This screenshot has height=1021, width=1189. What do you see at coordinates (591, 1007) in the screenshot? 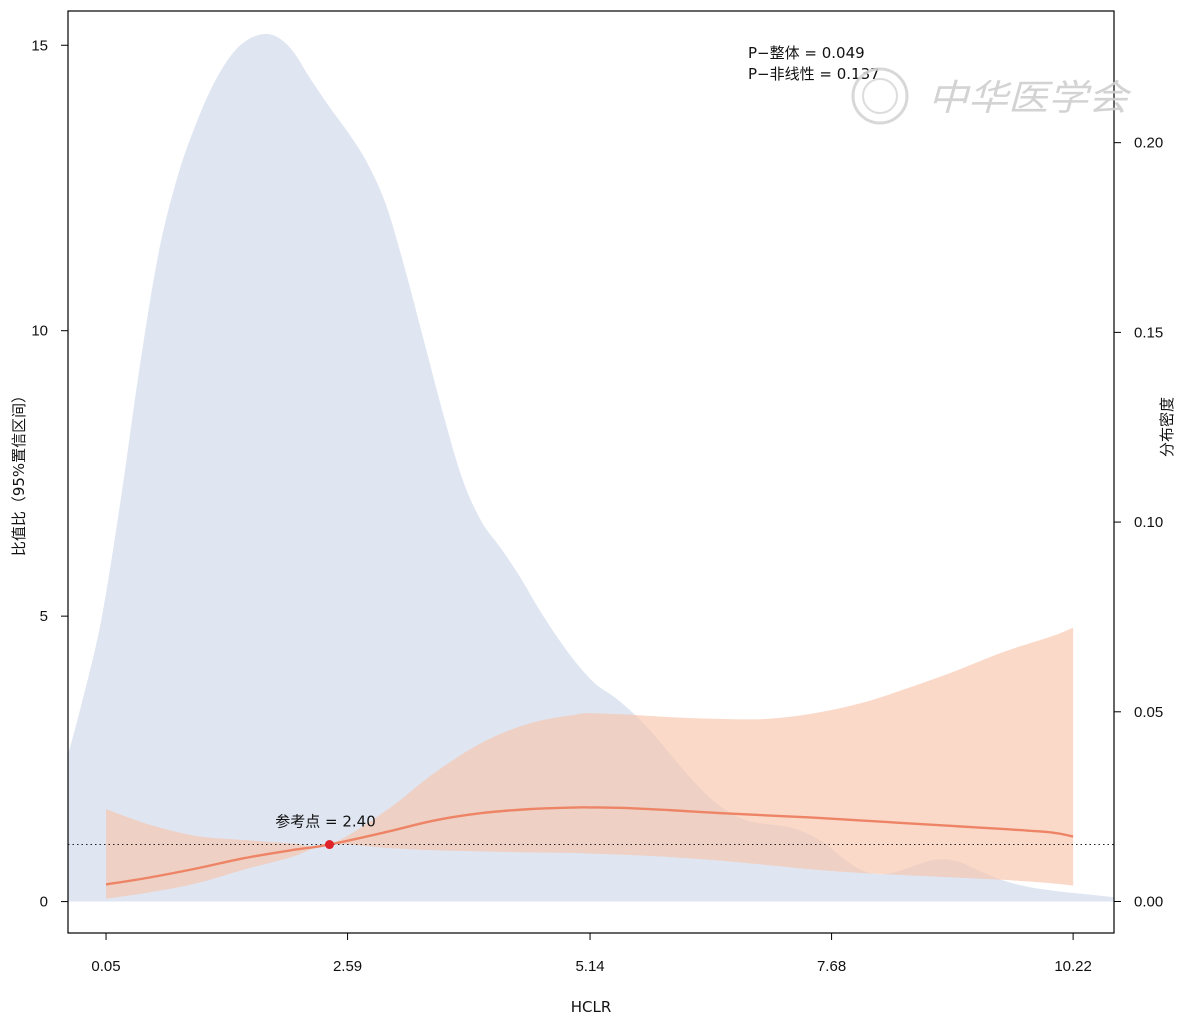
I see `x-axis-title: HCLR` at bounding box center [591, 1007].